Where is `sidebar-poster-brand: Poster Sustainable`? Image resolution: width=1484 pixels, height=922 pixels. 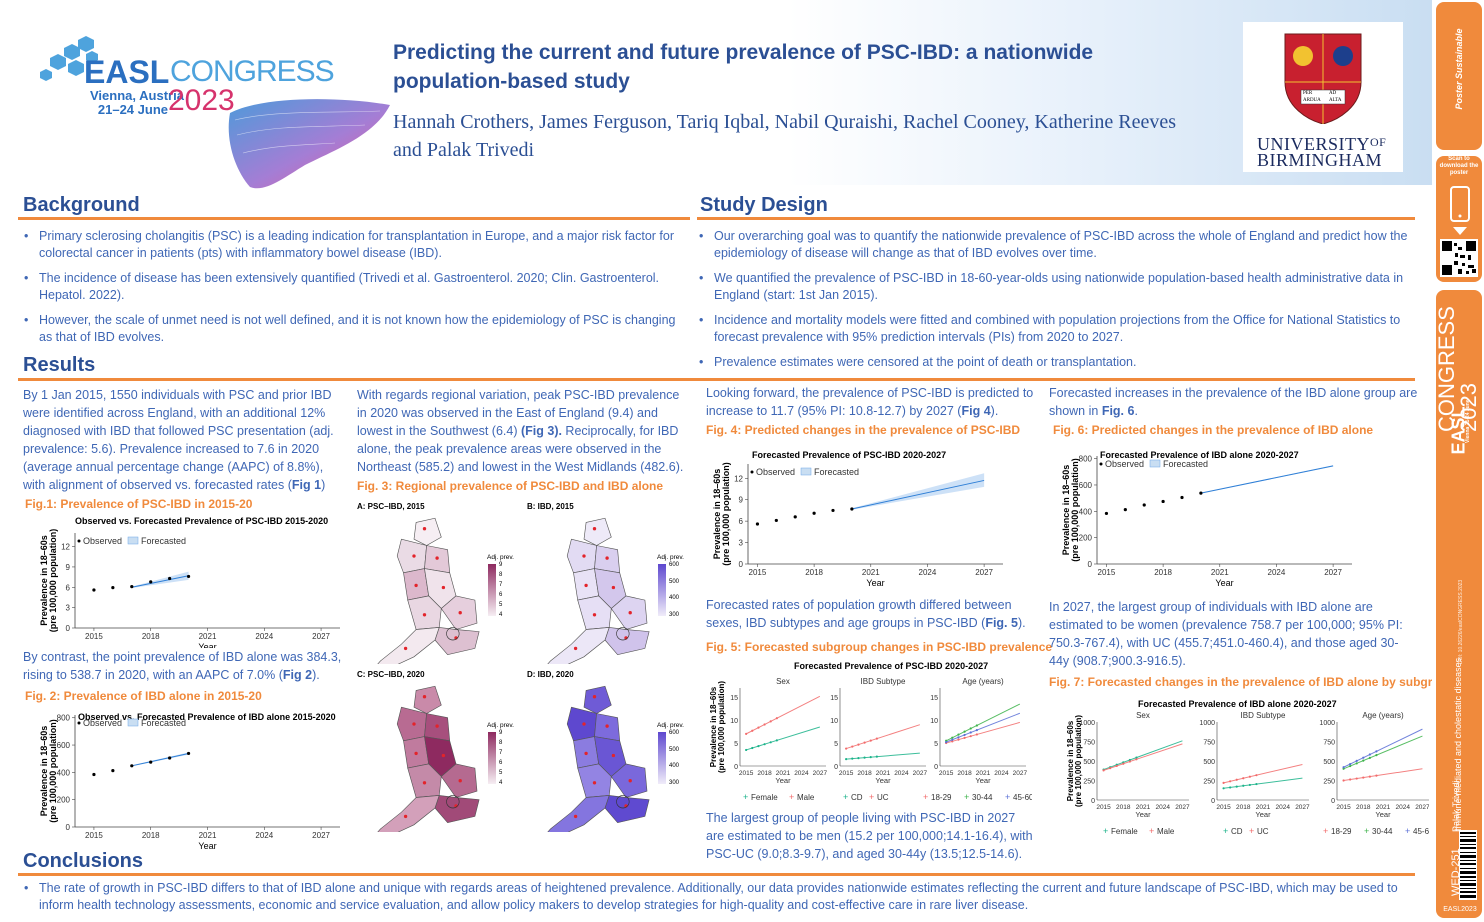
sidebar-poster-brand: Poster Sustainable is located at coordinates (1459, 69).